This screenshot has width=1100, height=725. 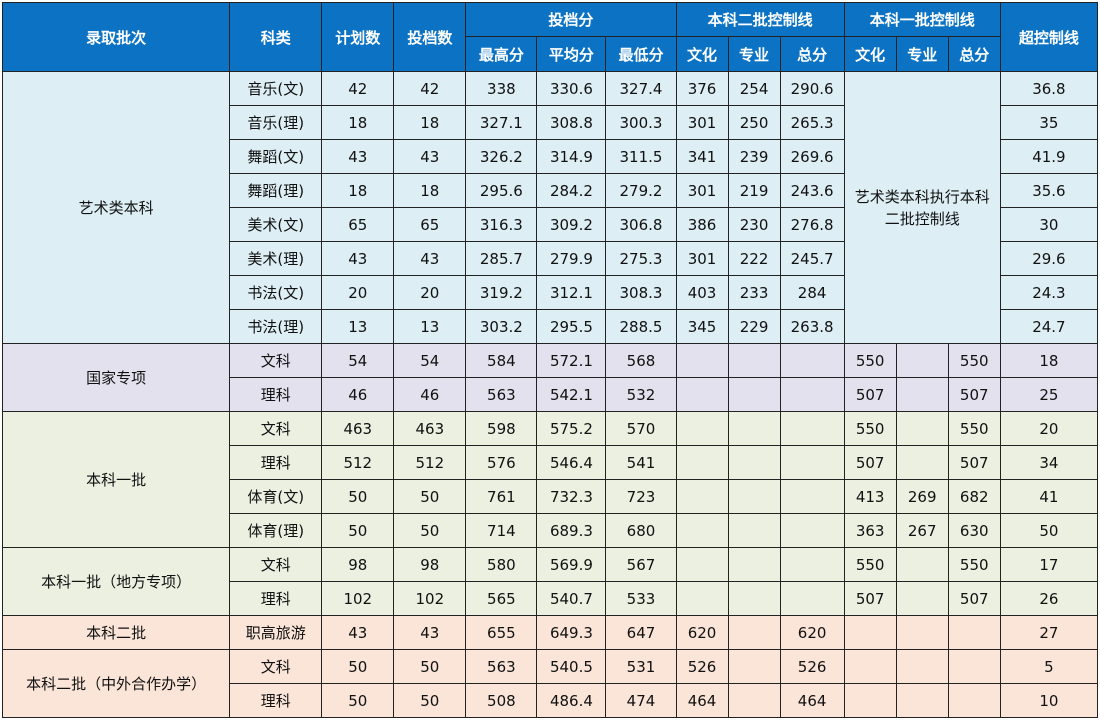 I want to click on filed-cell: 18, so click(x=430, y=190).